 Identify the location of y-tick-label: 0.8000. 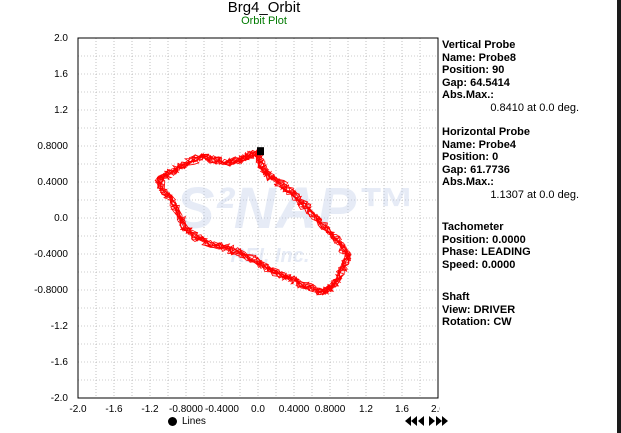
(52, 146).